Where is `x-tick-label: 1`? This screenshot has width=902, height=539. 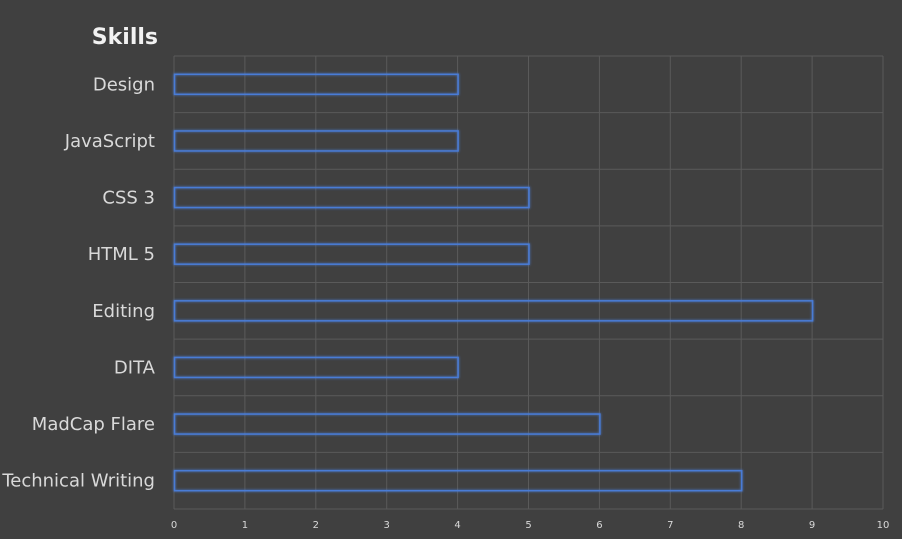 x-tick-label: 1 is located at coordinates (245, 525).